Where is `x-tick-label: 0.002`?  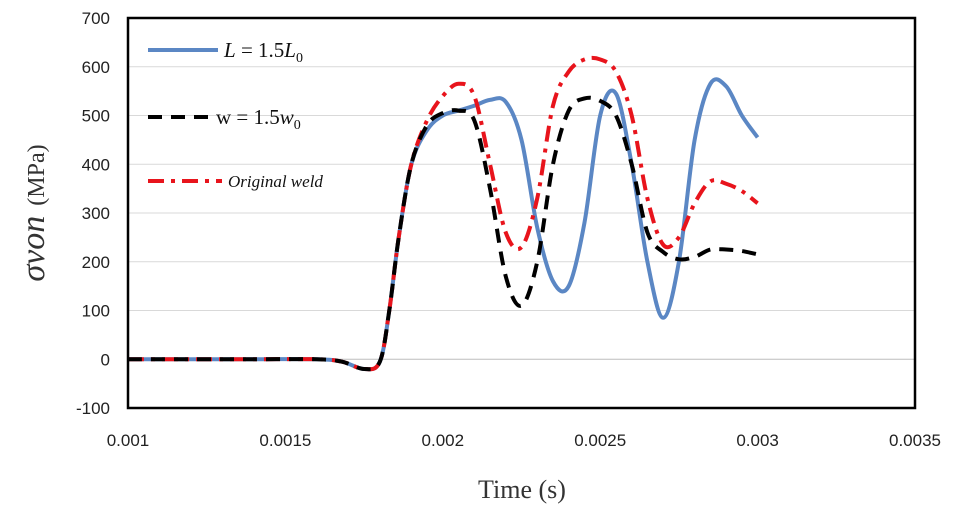 x-tick-label: 0.002 is located at coordinates (443, 440).